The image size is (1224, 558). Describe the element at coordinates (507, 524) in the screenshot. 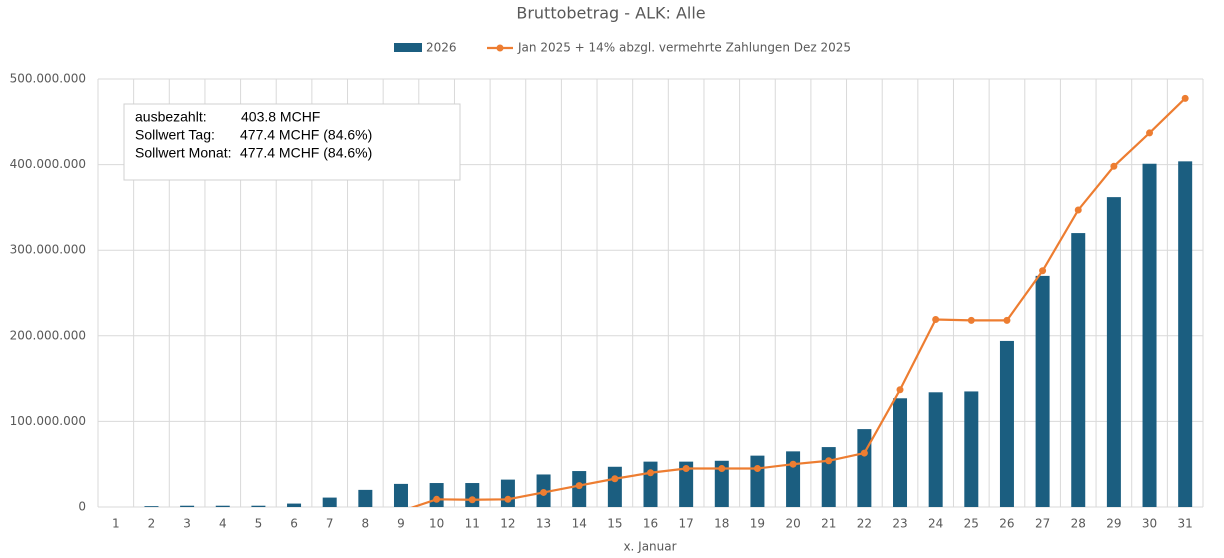

I see `x-tick-label: 12` at that location.